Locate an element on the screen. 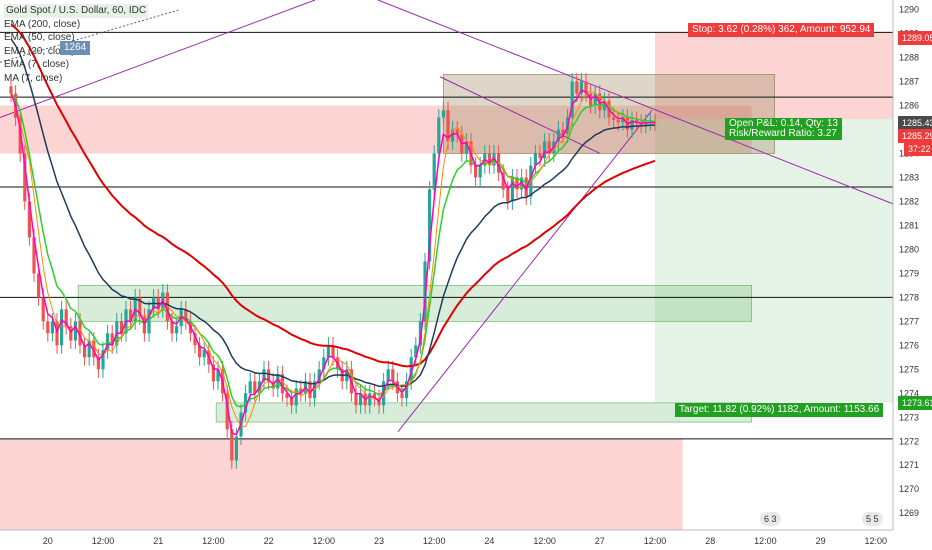 The image size is (932, 550). x-tick-label-7: 12:00 is located at coordinates (434, 541).